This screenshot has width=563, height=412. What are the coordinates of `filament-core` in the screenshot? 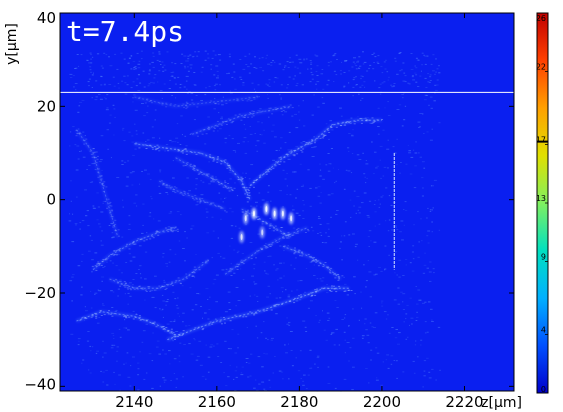 It's located at (315, 153).